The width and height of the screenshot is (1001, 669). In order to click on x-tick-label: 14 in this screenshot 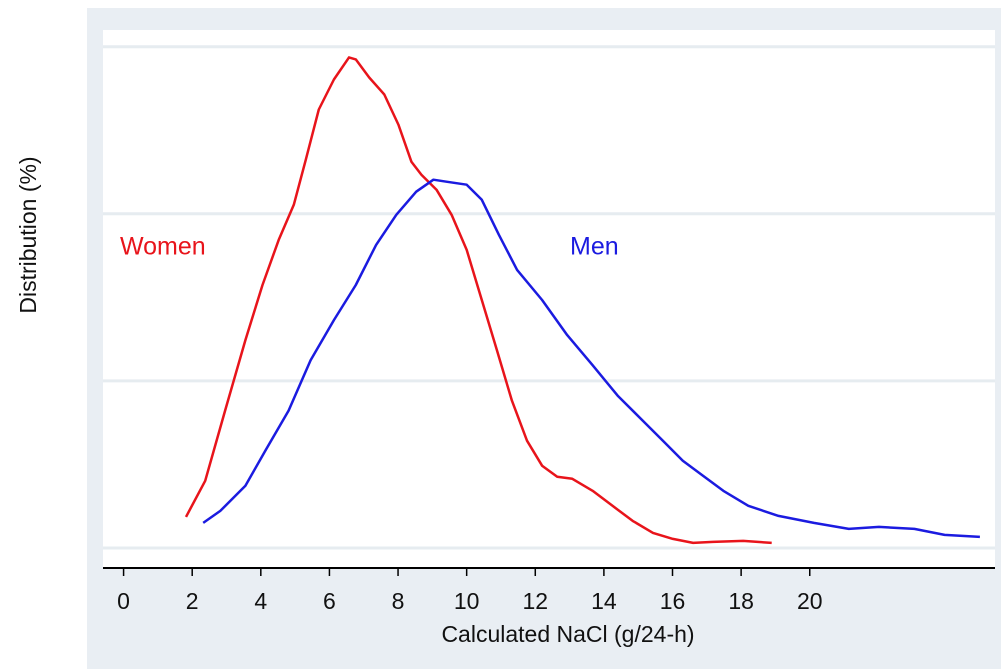, I will do `click(604, 601)`.